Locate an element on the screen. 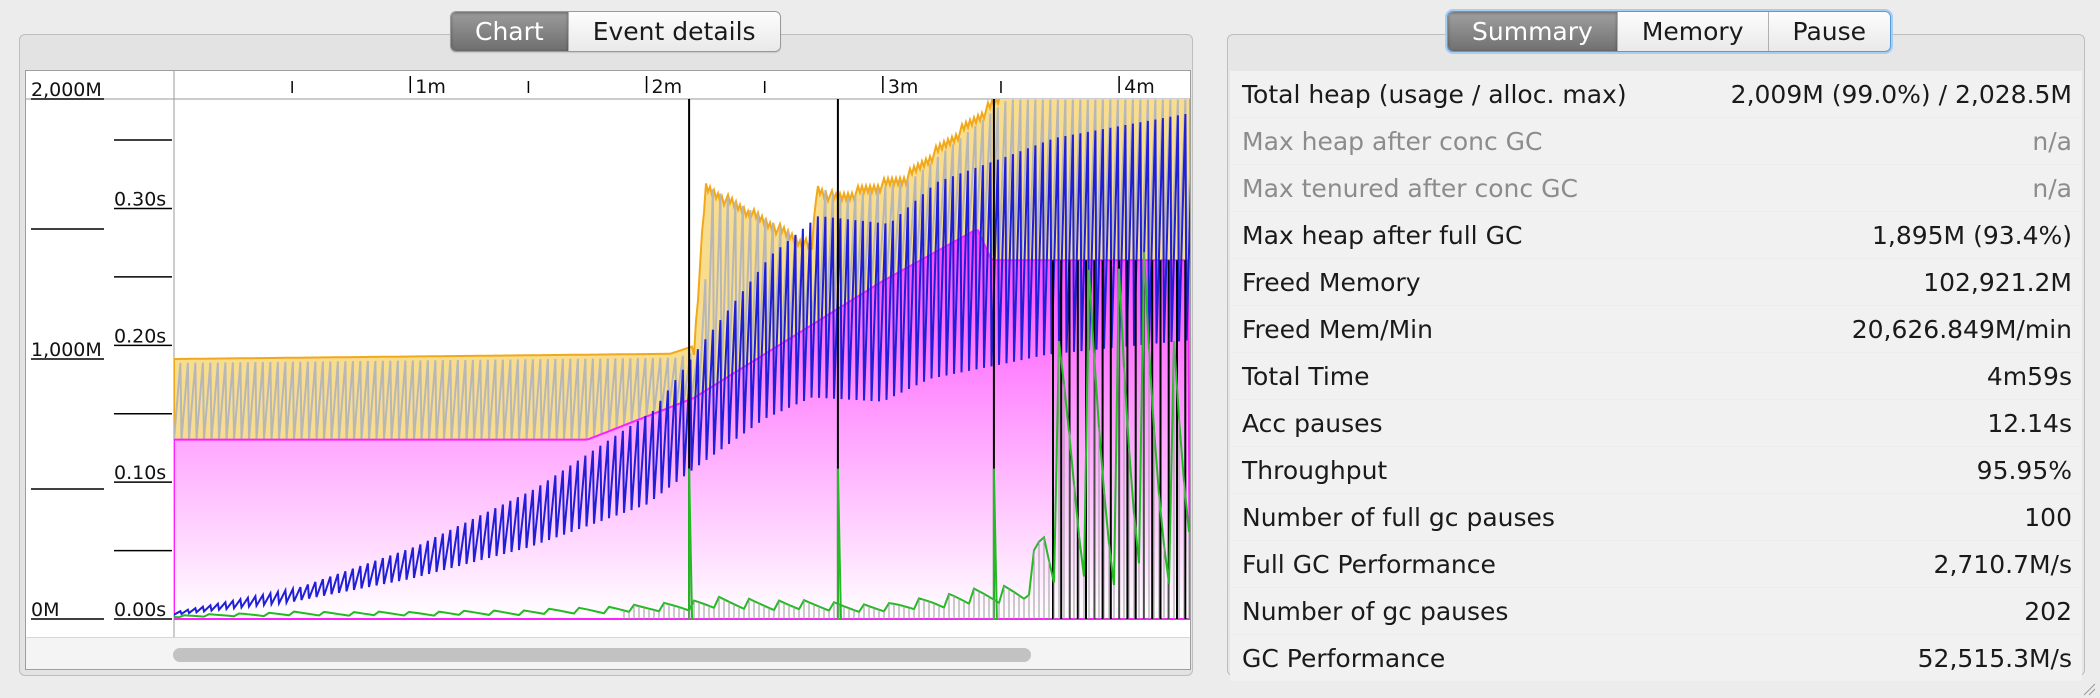  summary-row: Max tenured after conc GC n/a is located at coordinates (1656, 188).